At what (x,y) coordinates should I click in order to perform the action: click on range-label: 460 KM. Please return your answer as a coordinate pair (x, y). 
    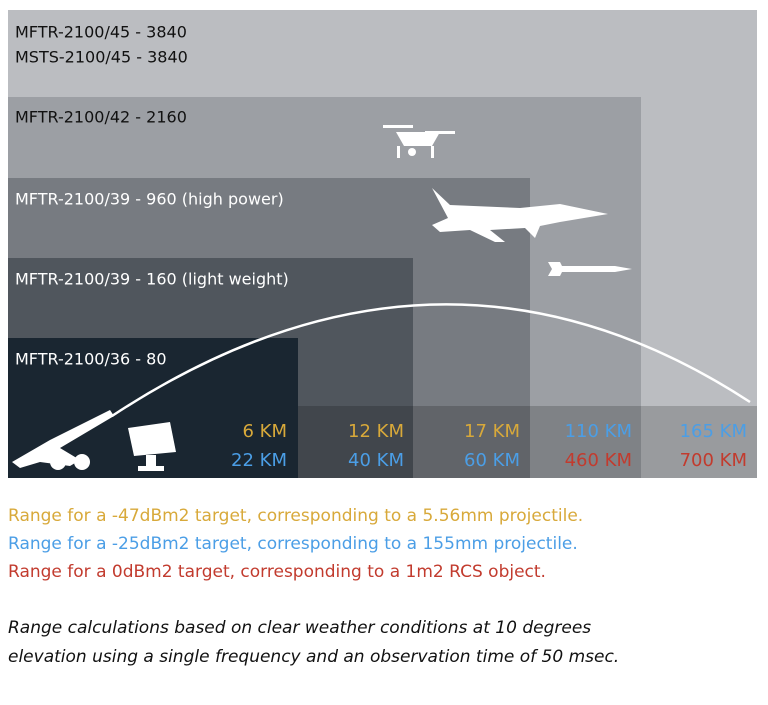
    Looking at the image, I should click on (598, 460).